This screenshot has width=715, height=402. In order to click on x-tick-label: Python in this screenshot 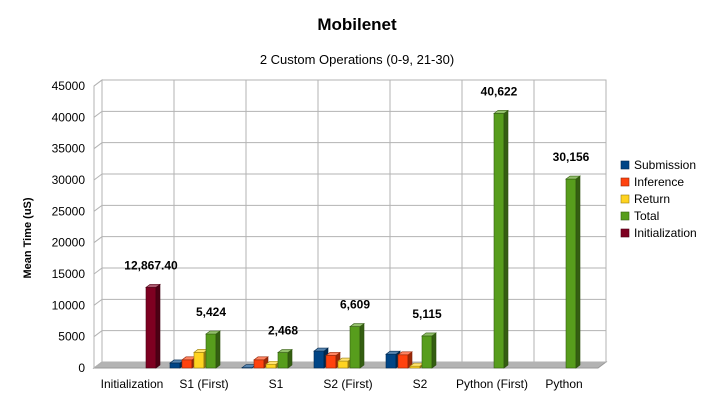, I will do `click(563, 384)`.